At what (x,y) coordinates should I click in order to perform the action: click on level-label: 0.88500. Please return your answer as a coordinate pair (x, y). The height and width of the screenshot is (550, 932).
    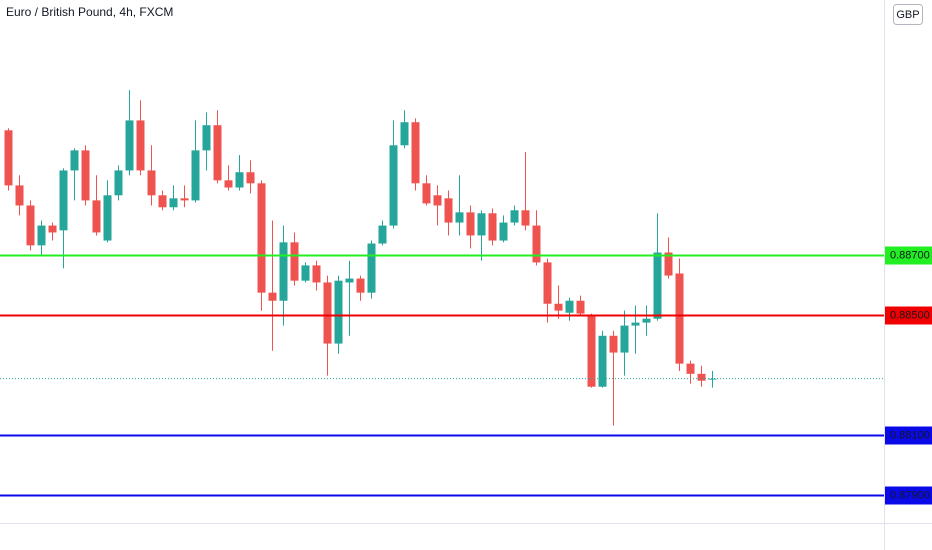
    Looking at the image, I should click on (910, 315).